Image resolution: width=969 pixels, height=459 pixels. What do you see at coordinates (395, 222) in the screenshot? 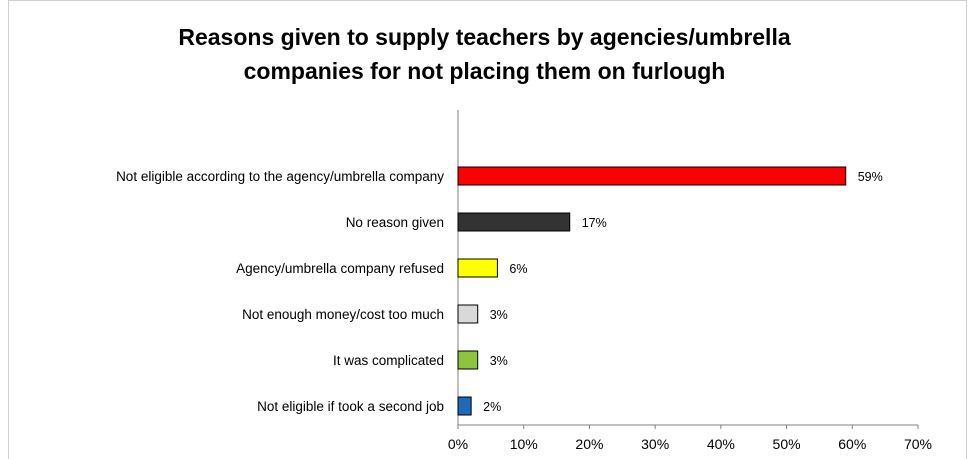
I see `category-label-1: No reason given` at bounding box center [395, 222].